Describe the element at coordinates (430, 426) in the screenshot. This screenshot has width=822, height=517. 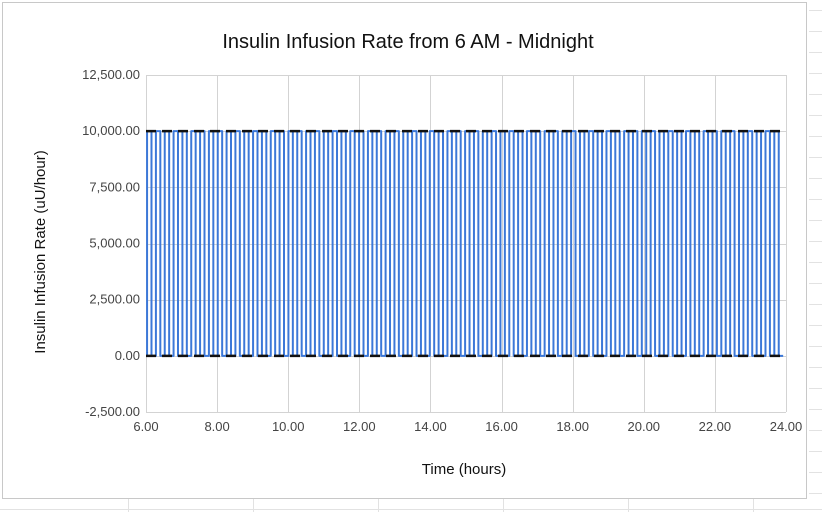
I see `x-tick-label: 14.00` at that location.